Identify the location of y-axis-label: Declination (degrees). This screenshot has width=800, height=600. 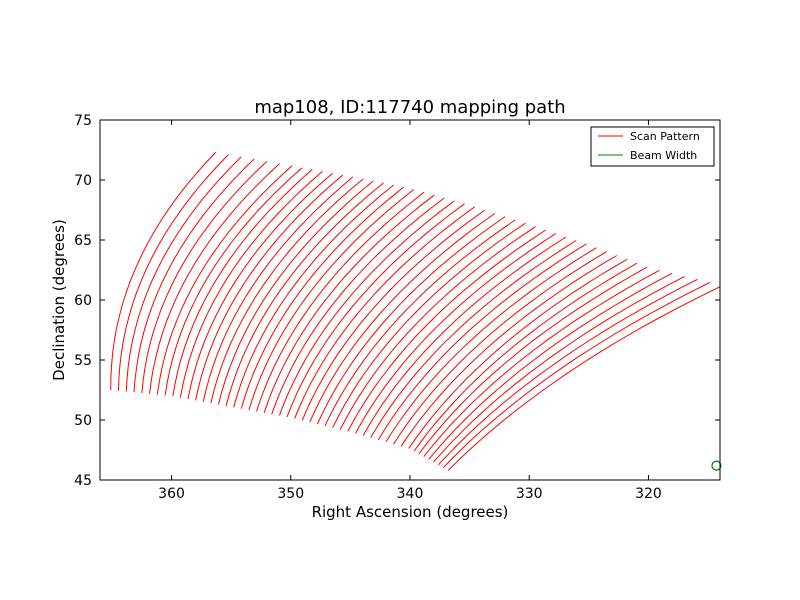
(59, 300).